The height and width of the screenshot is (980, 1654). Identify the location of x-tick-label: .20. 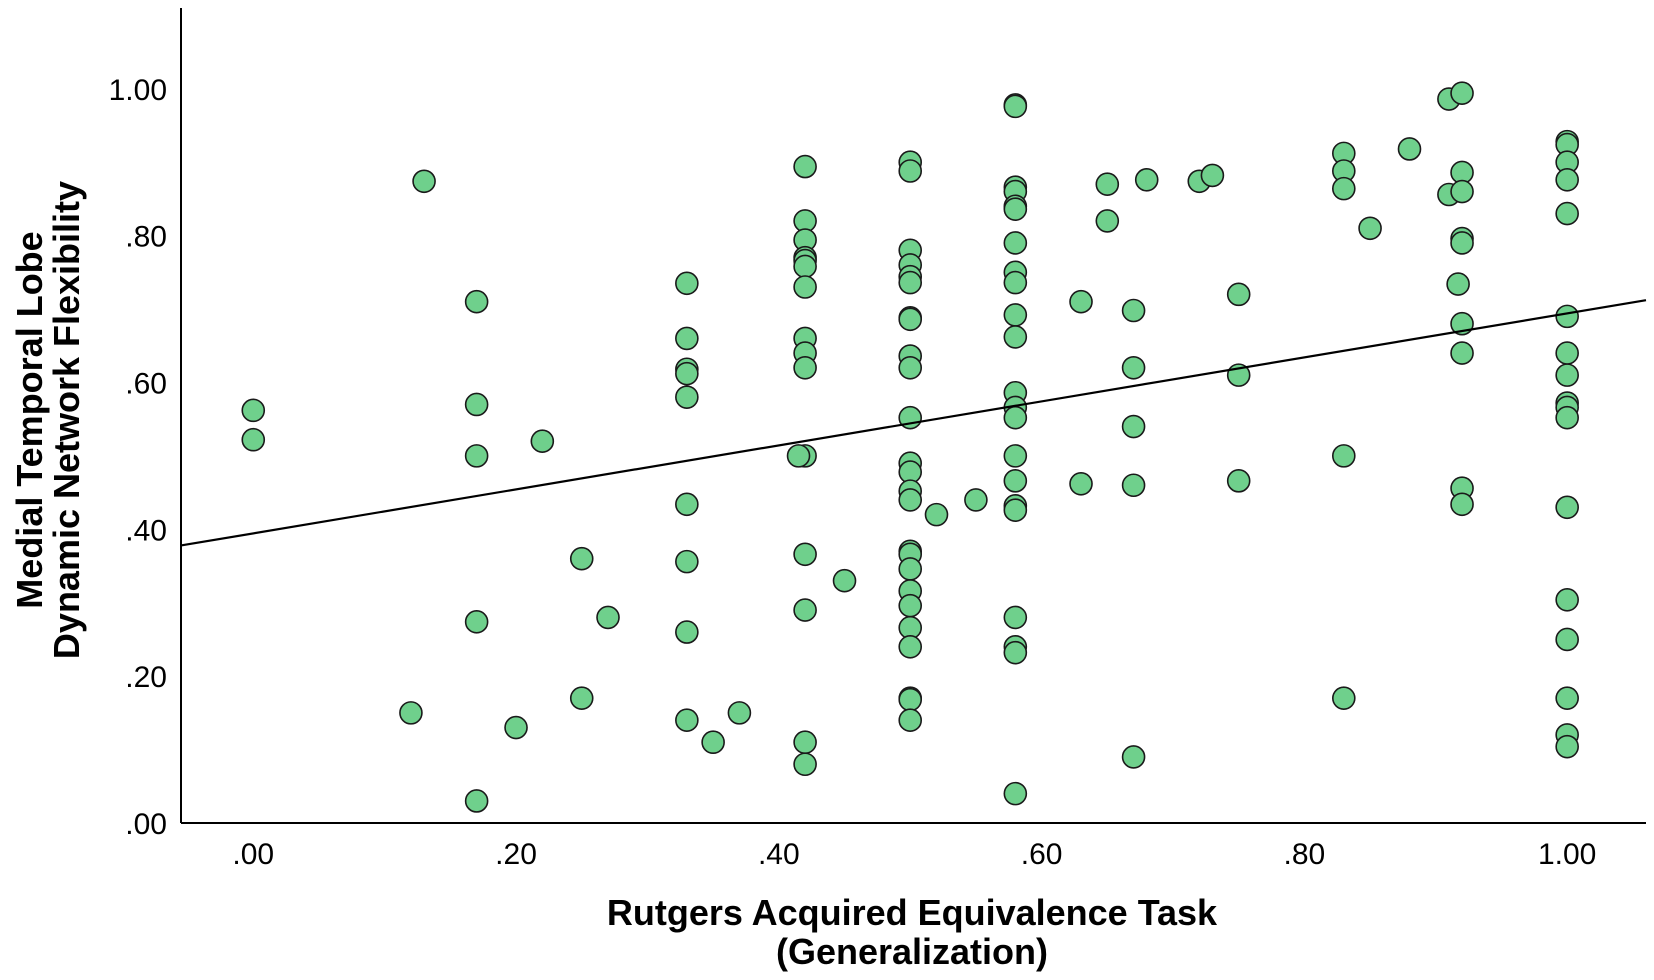
(516, 854).